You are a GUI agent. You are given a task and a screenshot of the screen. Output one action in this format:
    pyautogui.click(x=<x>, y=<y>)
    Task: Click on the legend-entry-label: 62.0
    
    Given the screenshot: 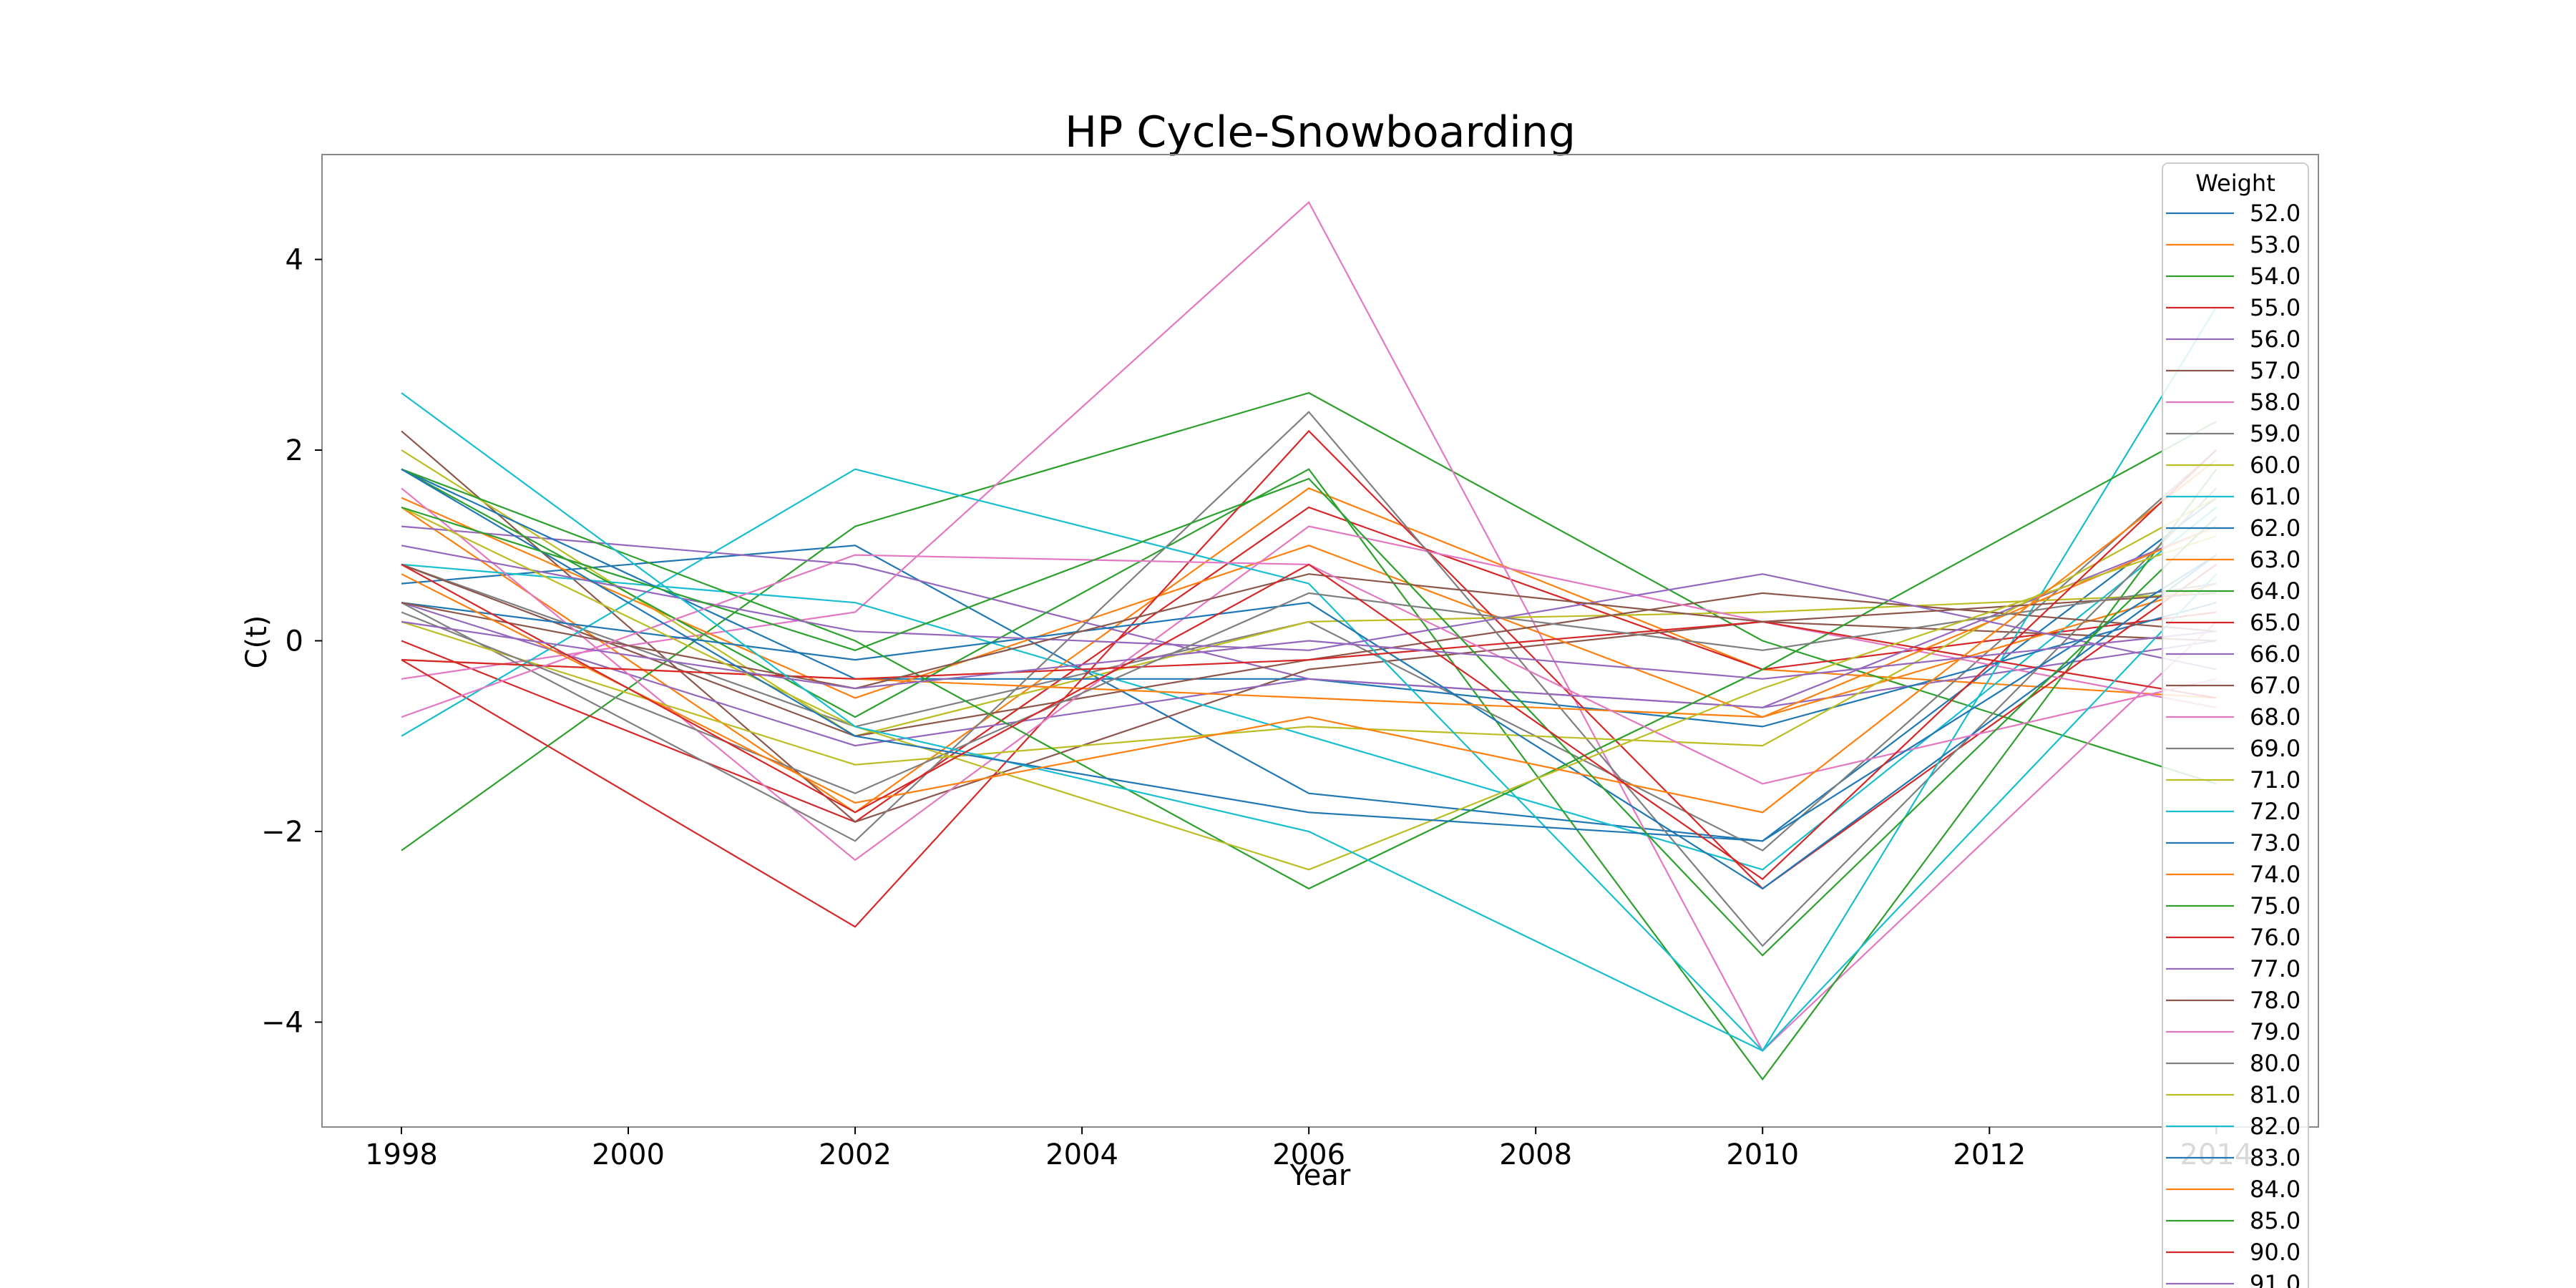 What is the action you would take?
    pyautogui.click(x=2275, y=528)
    